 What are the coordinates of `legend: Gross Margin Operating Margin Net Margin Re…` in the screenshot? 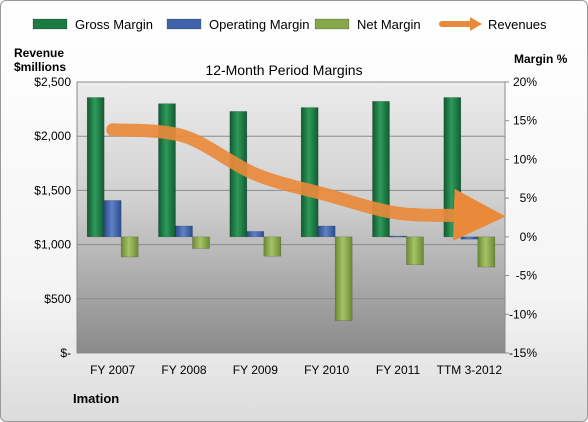 It's located at (289, 24).